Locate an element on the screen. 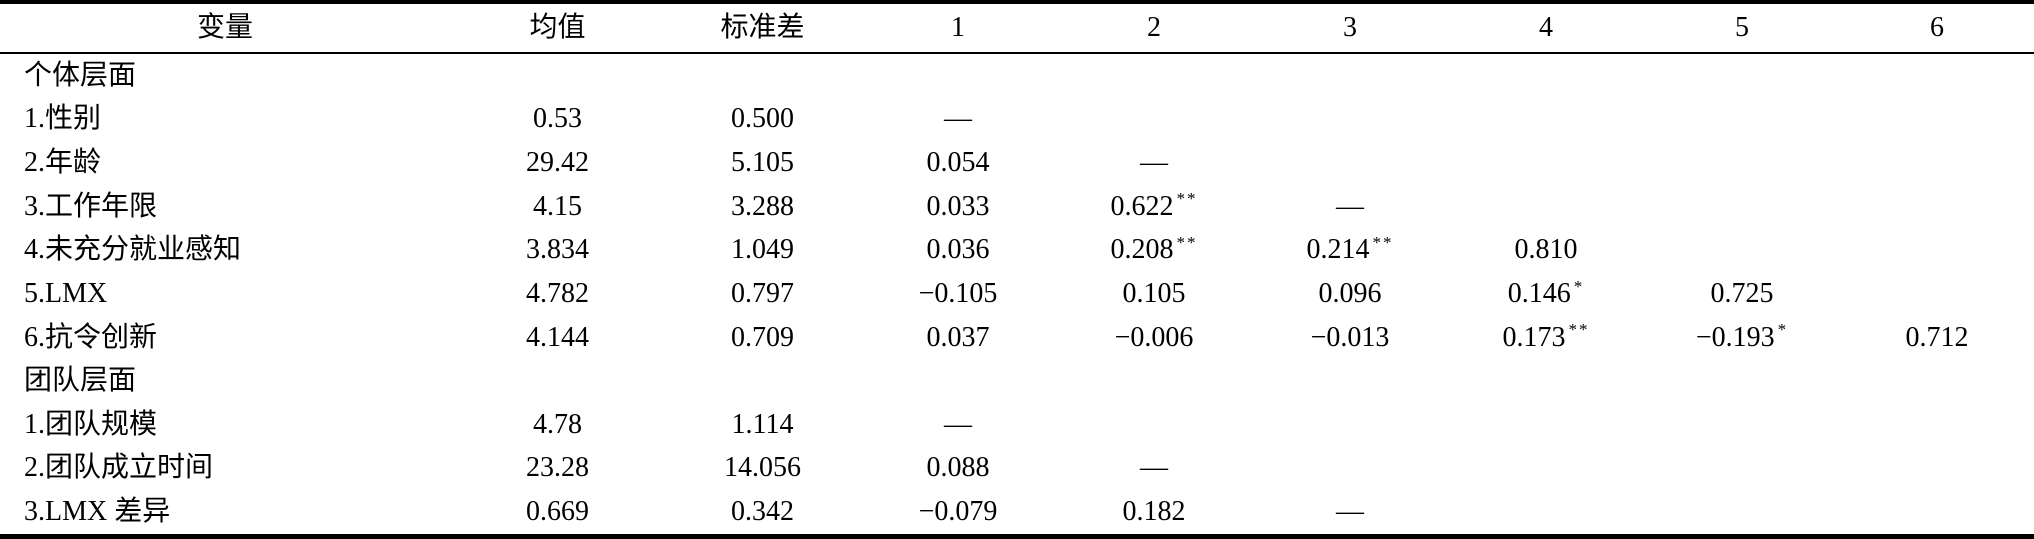 The height and width of the screenshot is (539, 2034). column-header: 均值 is located at coordinates (557, 28).